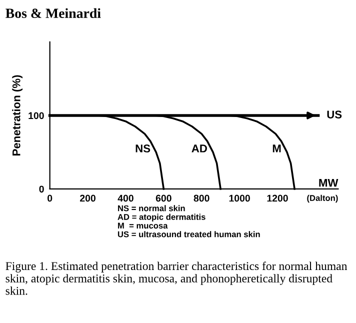 This screenshot has width=356, height=323. Describe the element at coordinates (328, 183) in the screenshot. I see `x-axis-title: MW` at that location.